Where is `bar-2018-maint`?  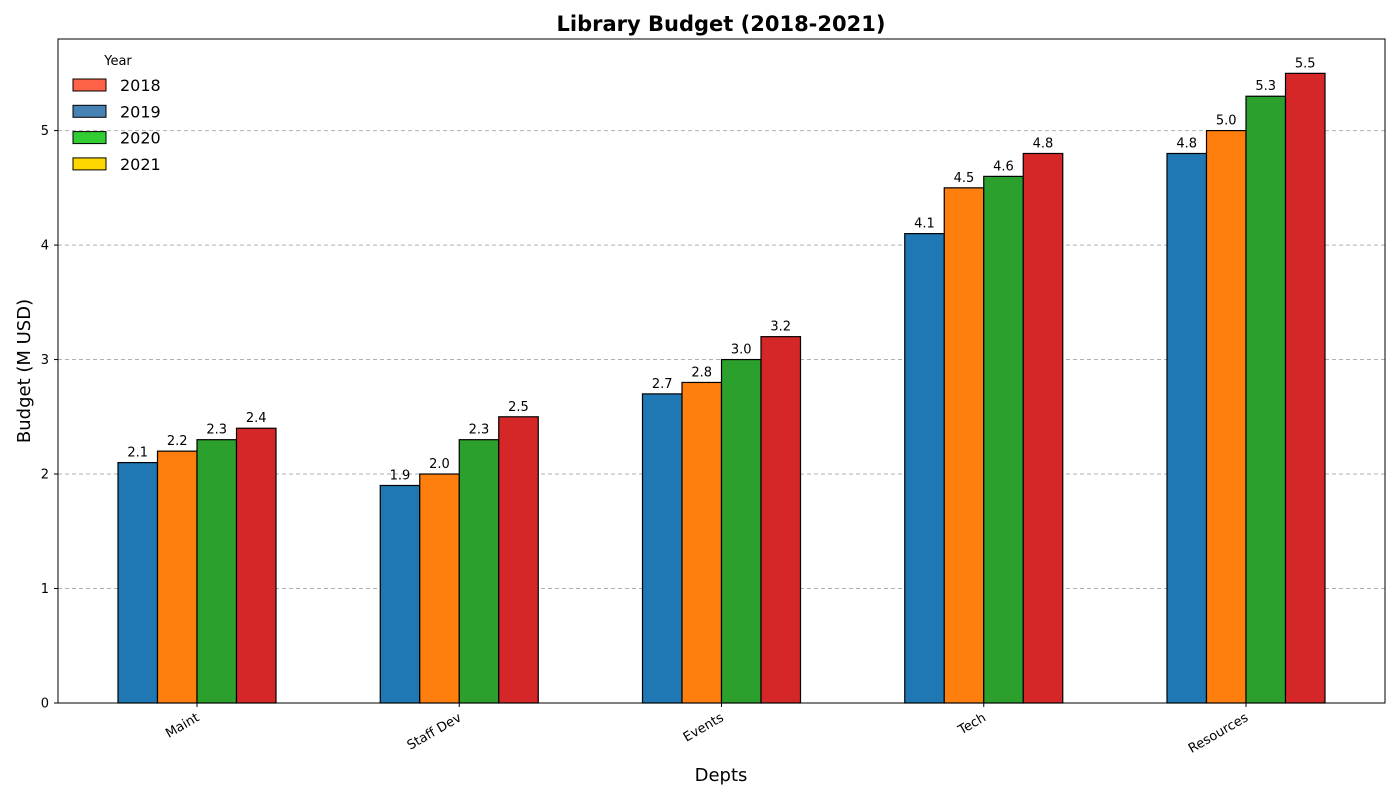
bar-2018-maint is located at coordinates (138, 582).